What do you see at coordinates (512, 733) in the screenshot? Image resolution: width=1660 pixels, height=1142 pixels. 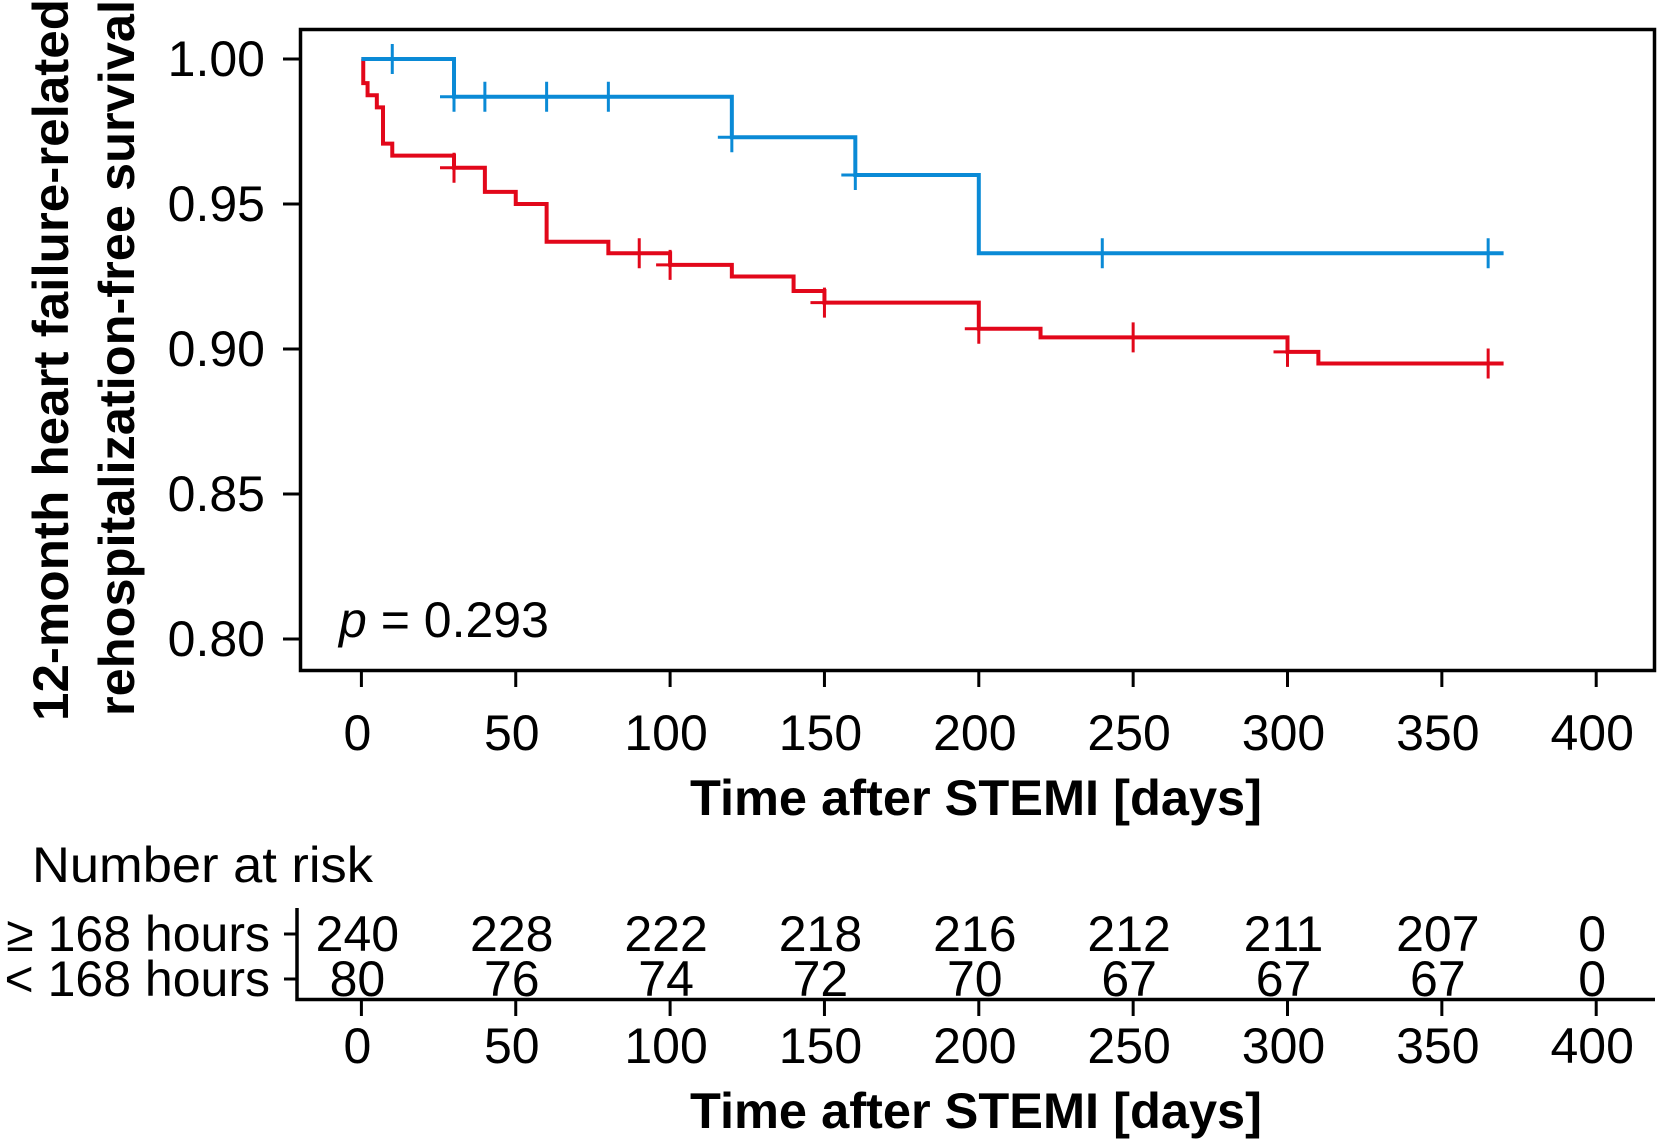 I see `x-tick-label: 50` at bounding box center [512, 733].